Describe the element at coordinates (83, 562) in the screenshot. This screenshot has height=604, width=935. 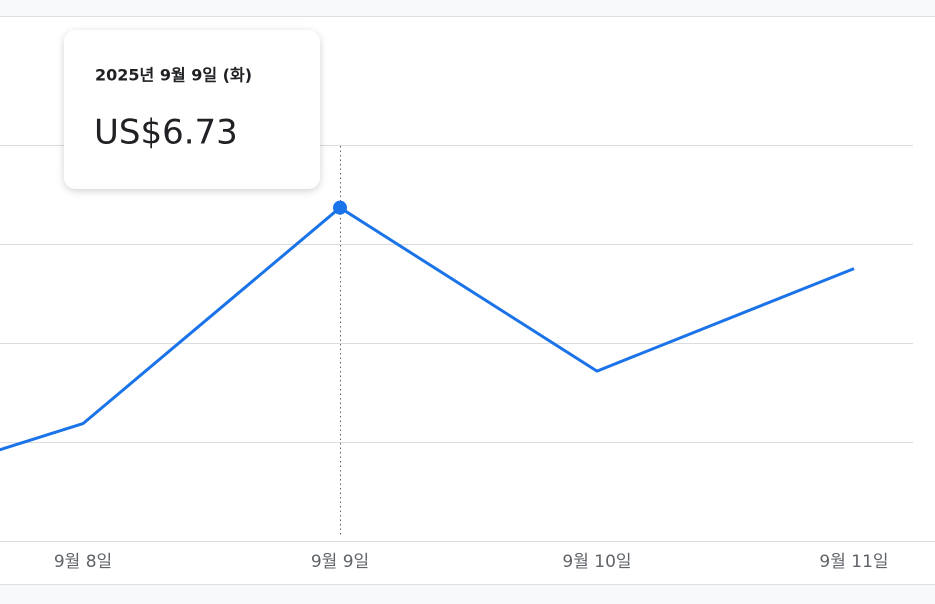
I see `x-tick-label: 9월 8일` at that location.